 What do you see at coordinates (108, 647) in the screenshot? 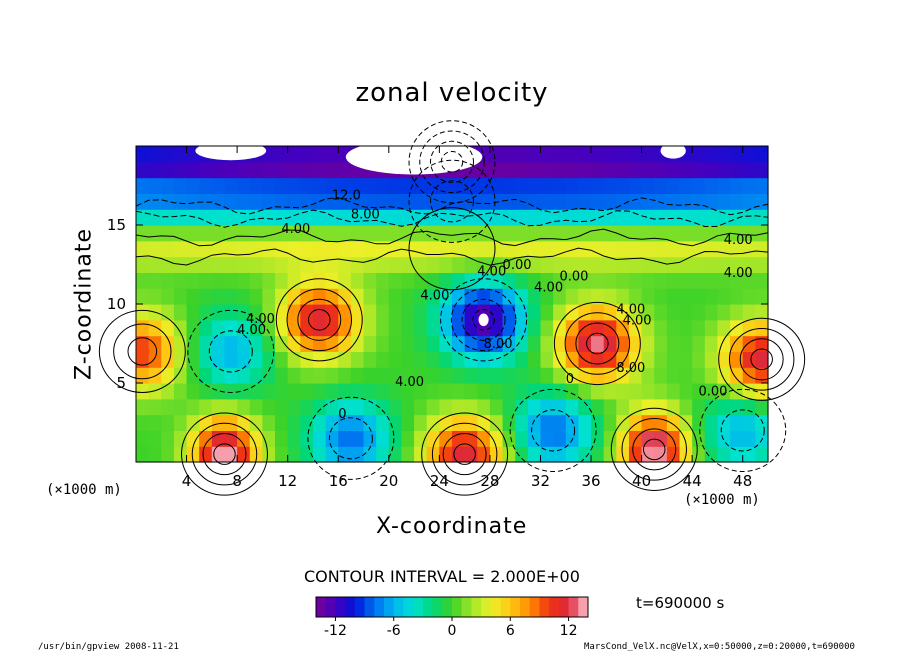
I see `footer-left: /usr/bin/gpview 2008-11-21` at bounding box center [108, 647].